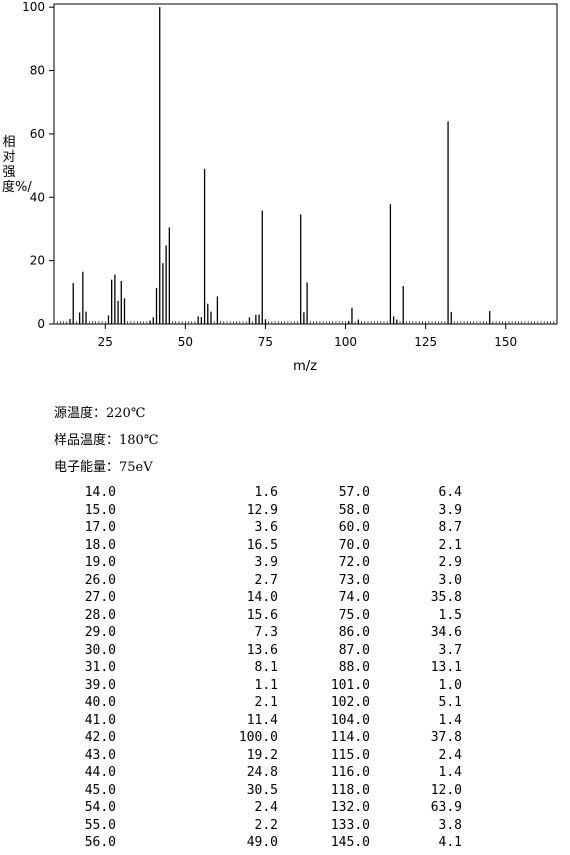 The width and height of the screenshot is (570, 855). I want to click on peak-mz: 72.0, so click(354, 562).